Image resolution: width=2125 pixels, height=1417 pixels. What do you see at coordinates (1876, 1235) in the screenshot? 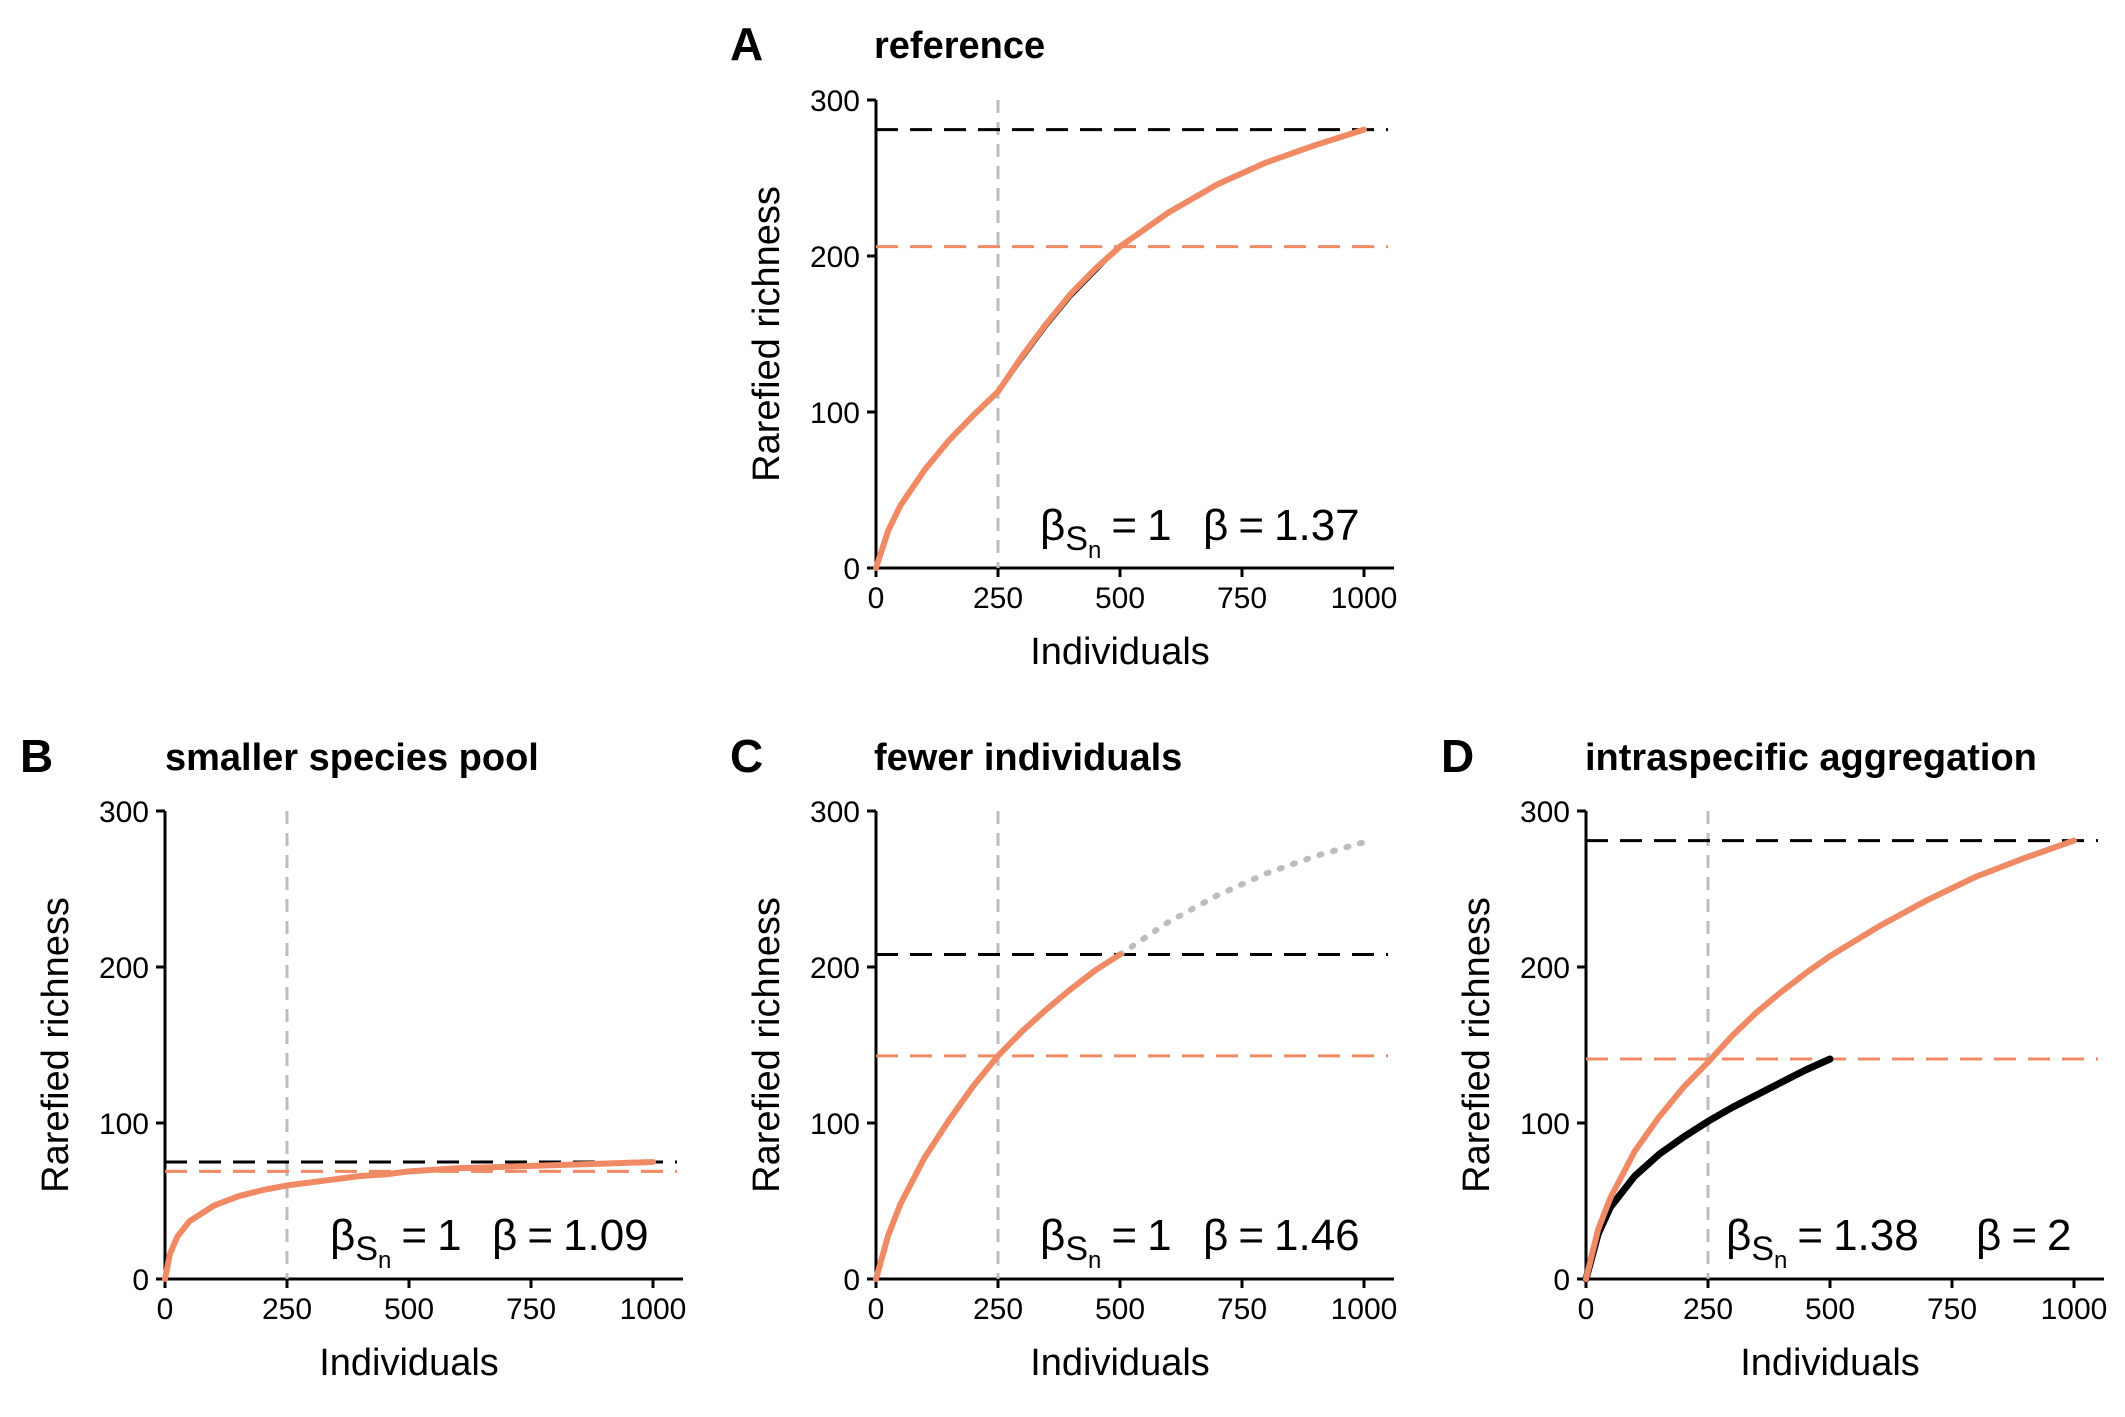
I see `beta-sn-value: 1.38` at bounding box center [1876, 1235].